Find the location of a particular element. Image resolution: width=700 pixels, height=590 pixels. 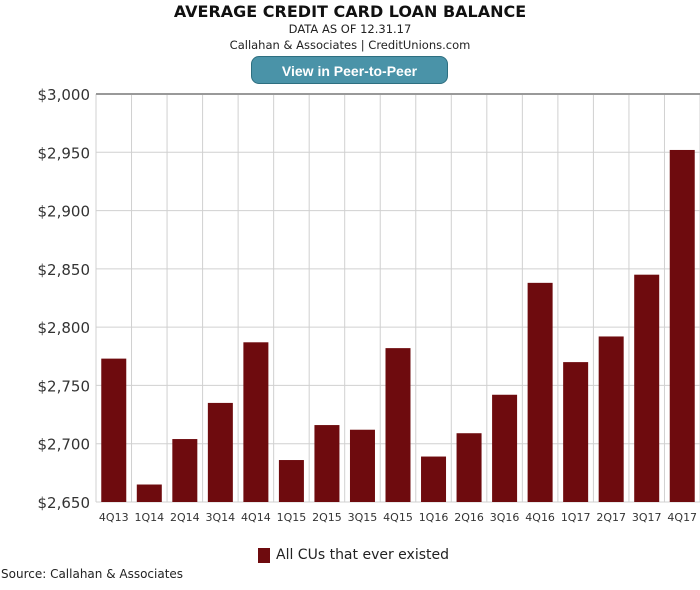

y-tick-label: $2,850 is located at coordinates (64, 270).